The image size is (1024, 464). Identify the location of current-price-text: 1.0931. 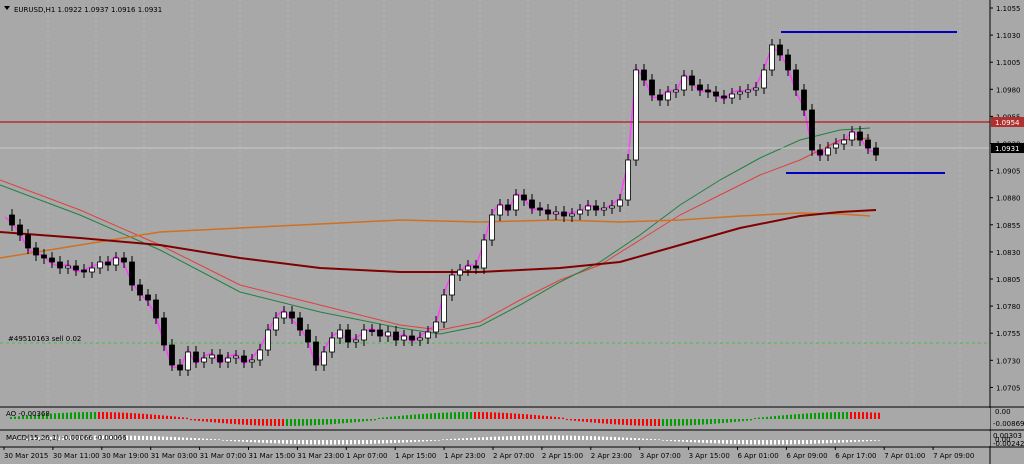
(1007, 149).